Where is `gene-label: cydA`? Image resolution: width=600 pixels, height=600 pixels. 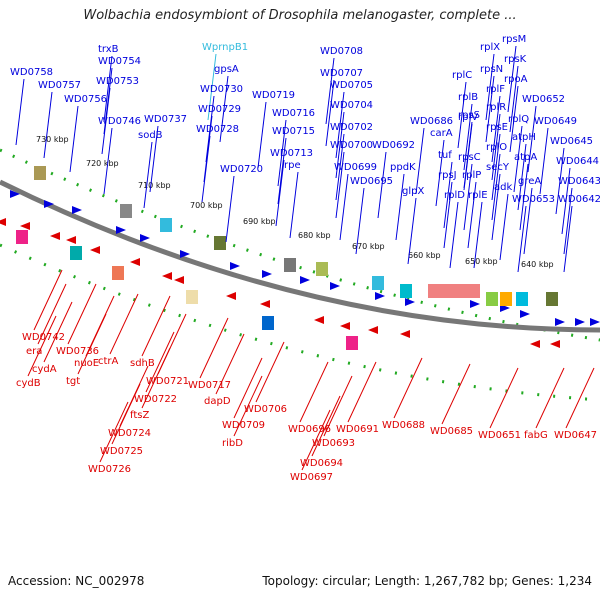 gene-label: cydA is located at coordinates (44, 369).